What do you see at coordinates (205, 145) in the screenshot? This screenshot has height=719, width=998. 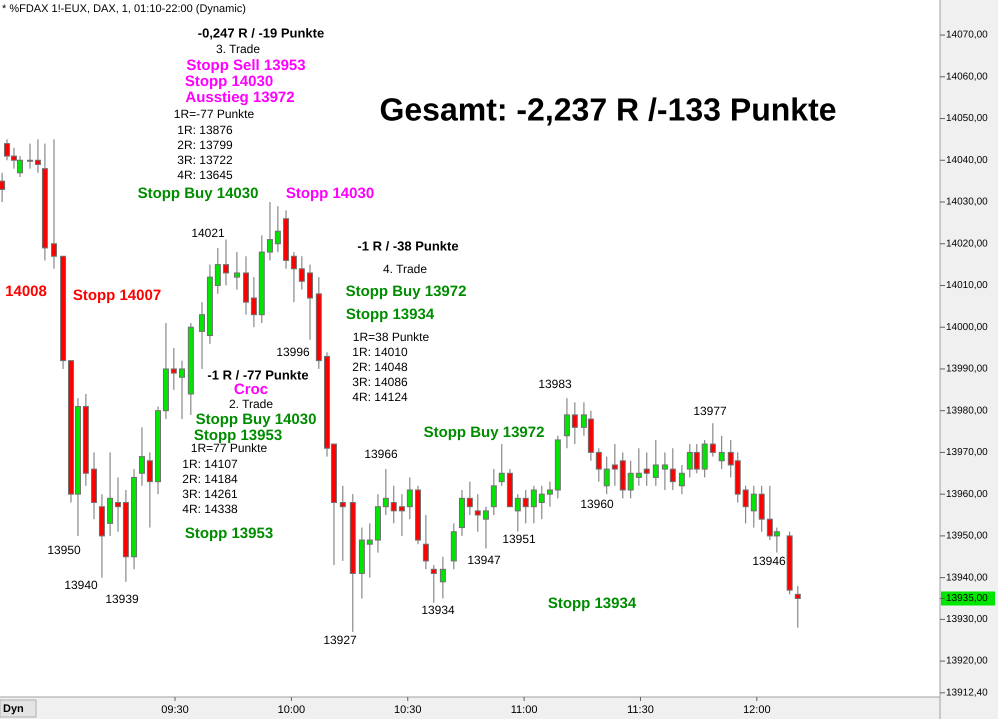 I see `annotation: 2R: 13799` at bounding box center [205, 145].